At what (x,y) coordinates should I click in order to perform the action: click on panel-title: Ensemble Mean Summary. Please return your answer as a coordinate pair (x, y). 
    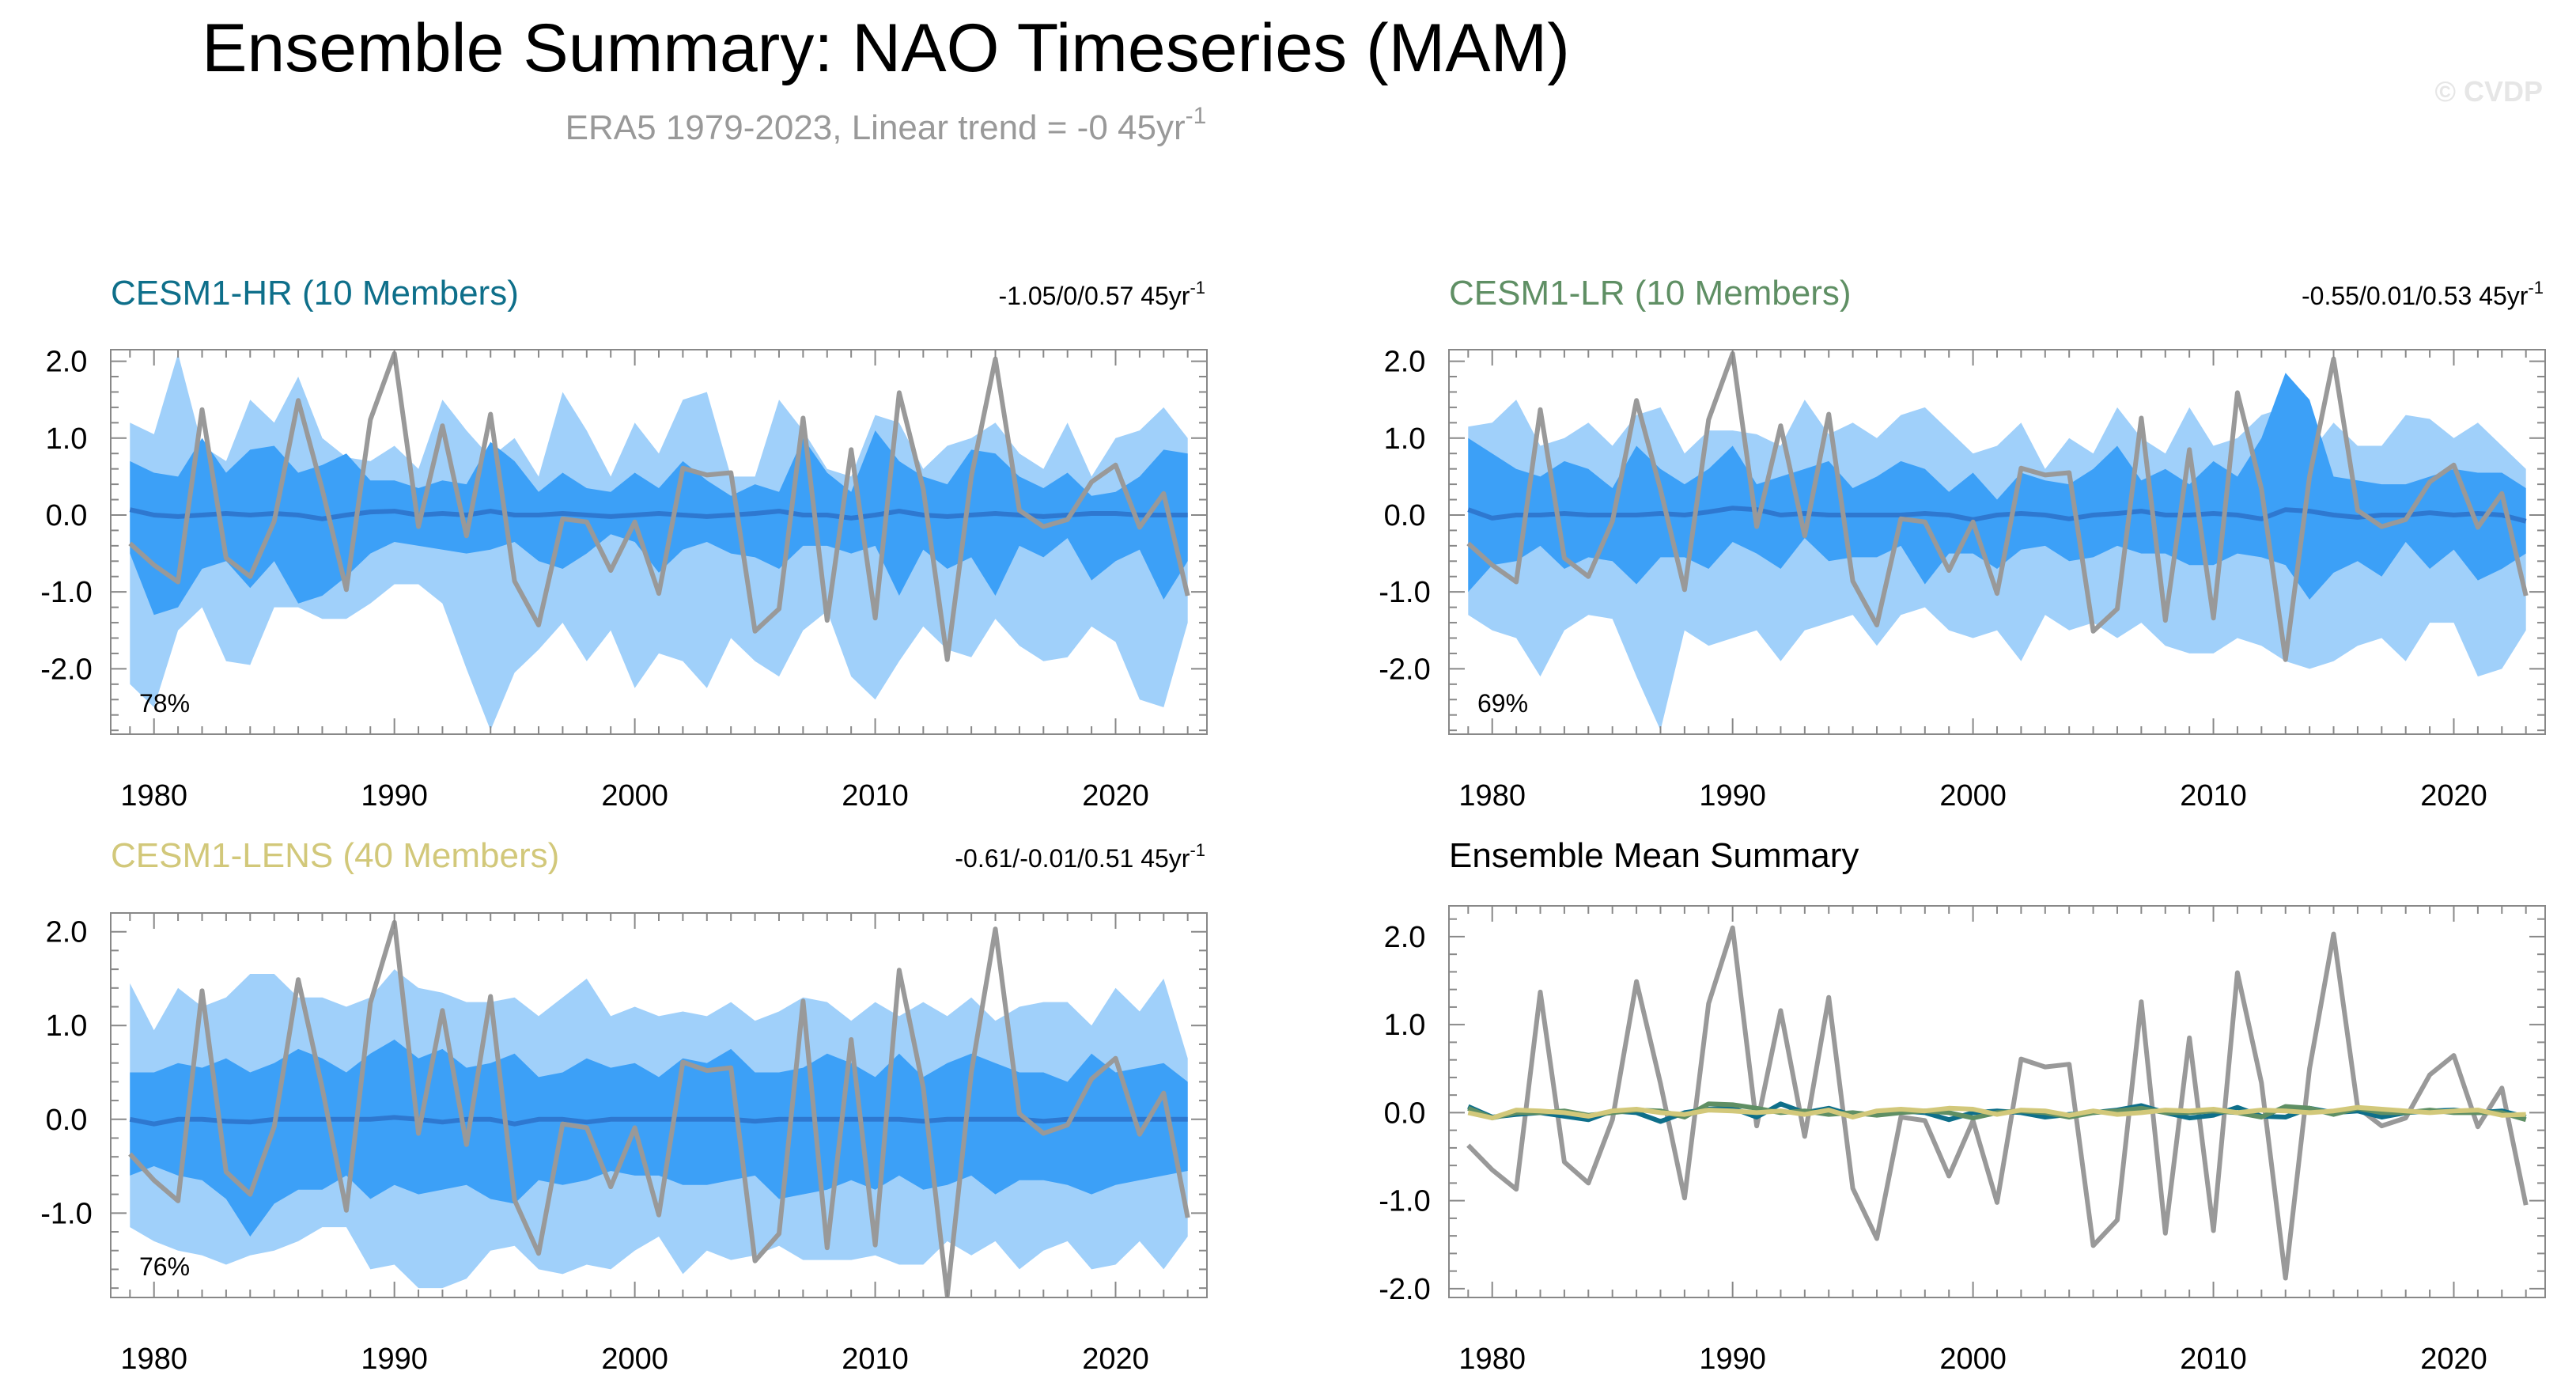
    Looking at the image, I should click on (1654, 855).